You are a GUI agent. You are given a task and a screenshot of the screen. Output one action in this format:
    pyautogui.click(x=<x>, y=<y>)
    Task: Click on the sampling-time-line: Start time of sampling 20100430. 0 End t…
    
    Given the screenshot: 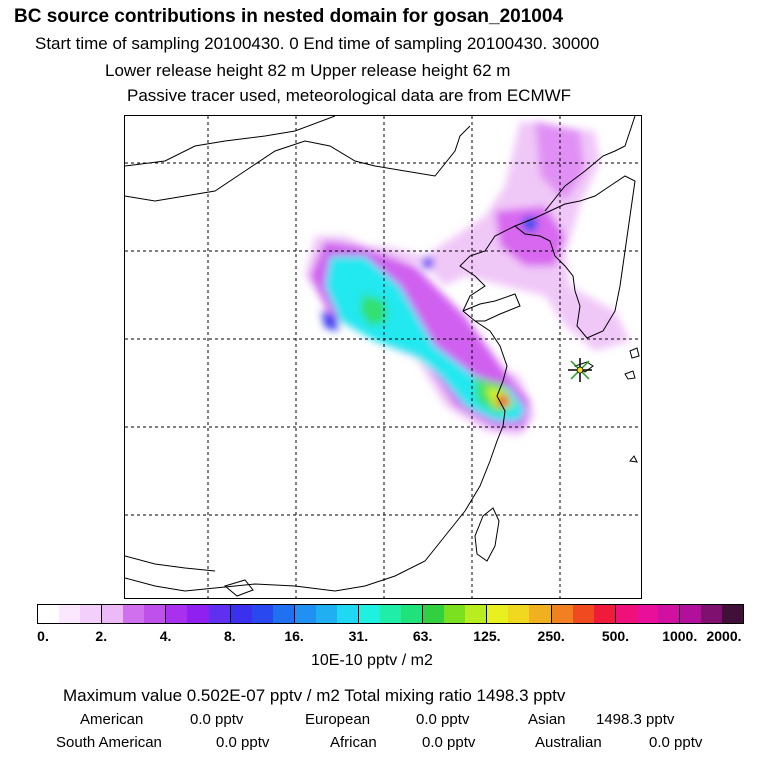 What is the action you would take?
    pyautogui.click(x=317, y=43)
    